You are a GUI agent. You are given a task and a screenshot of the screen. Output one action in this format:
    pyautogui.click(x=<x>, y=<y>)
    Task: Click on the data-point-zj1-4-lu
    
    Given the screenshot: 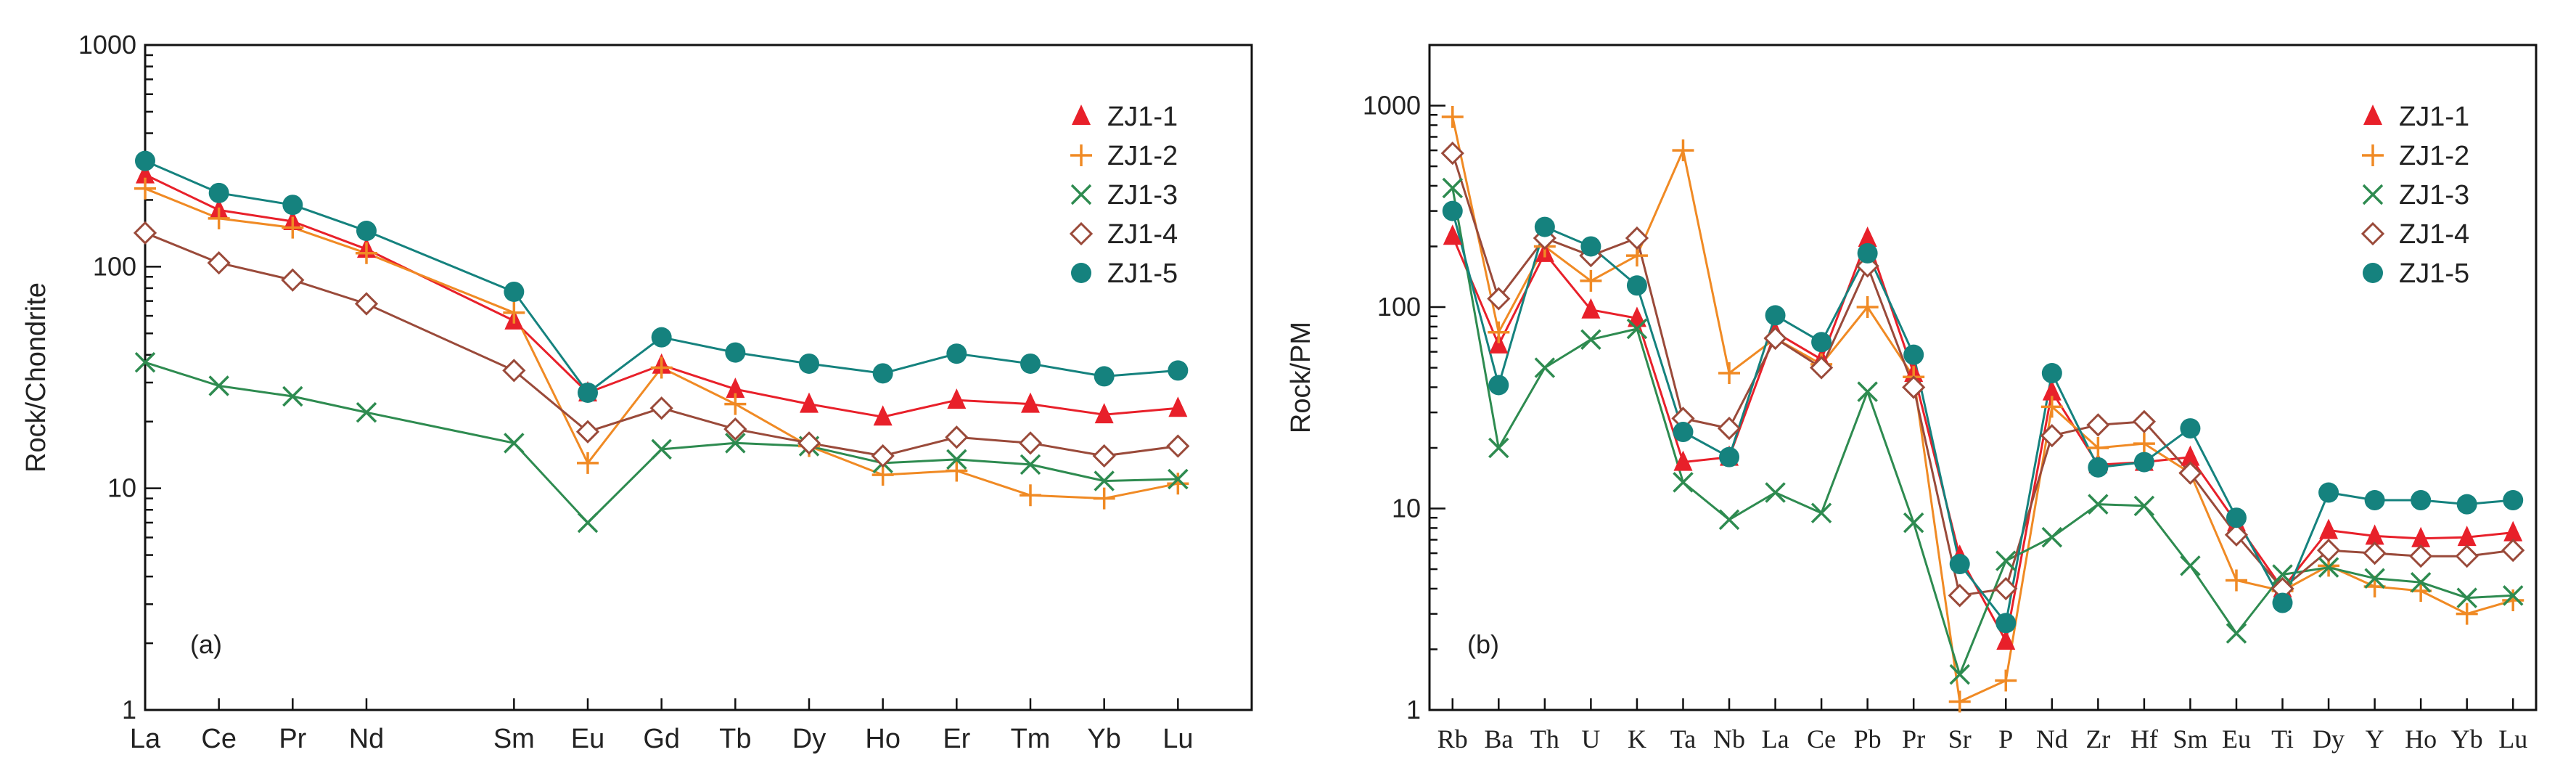 What is the action you would take?
    pyautogui.click(x=2513, y=551)
    